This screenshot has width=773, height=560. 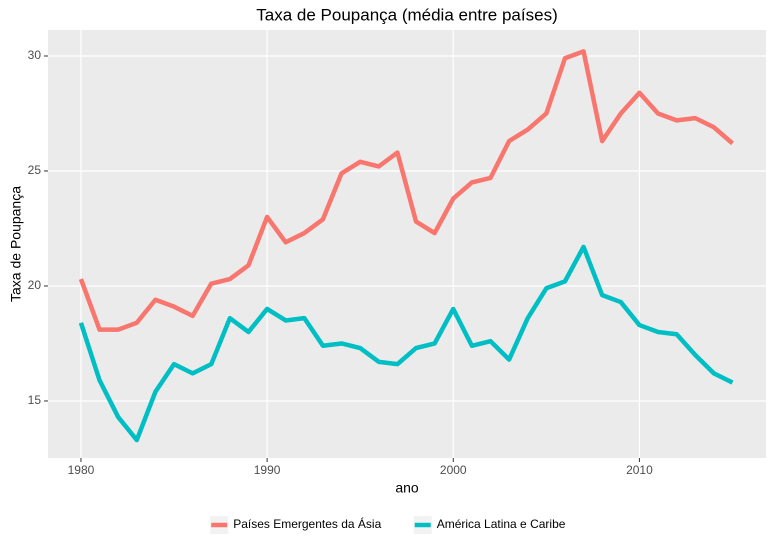 What do you see at coordinates (407, 488) in the screenshot?
I see `x-axis-label: ano` at bounding box center [407, 488].